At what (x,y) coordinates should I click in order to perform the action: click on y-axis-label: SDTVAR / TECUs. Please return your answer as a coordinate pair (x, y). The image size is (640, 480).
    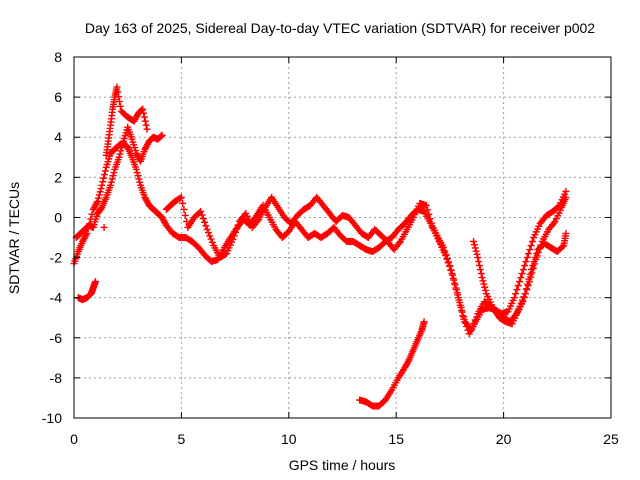
    Looking at the image, I should click on (14, 238).